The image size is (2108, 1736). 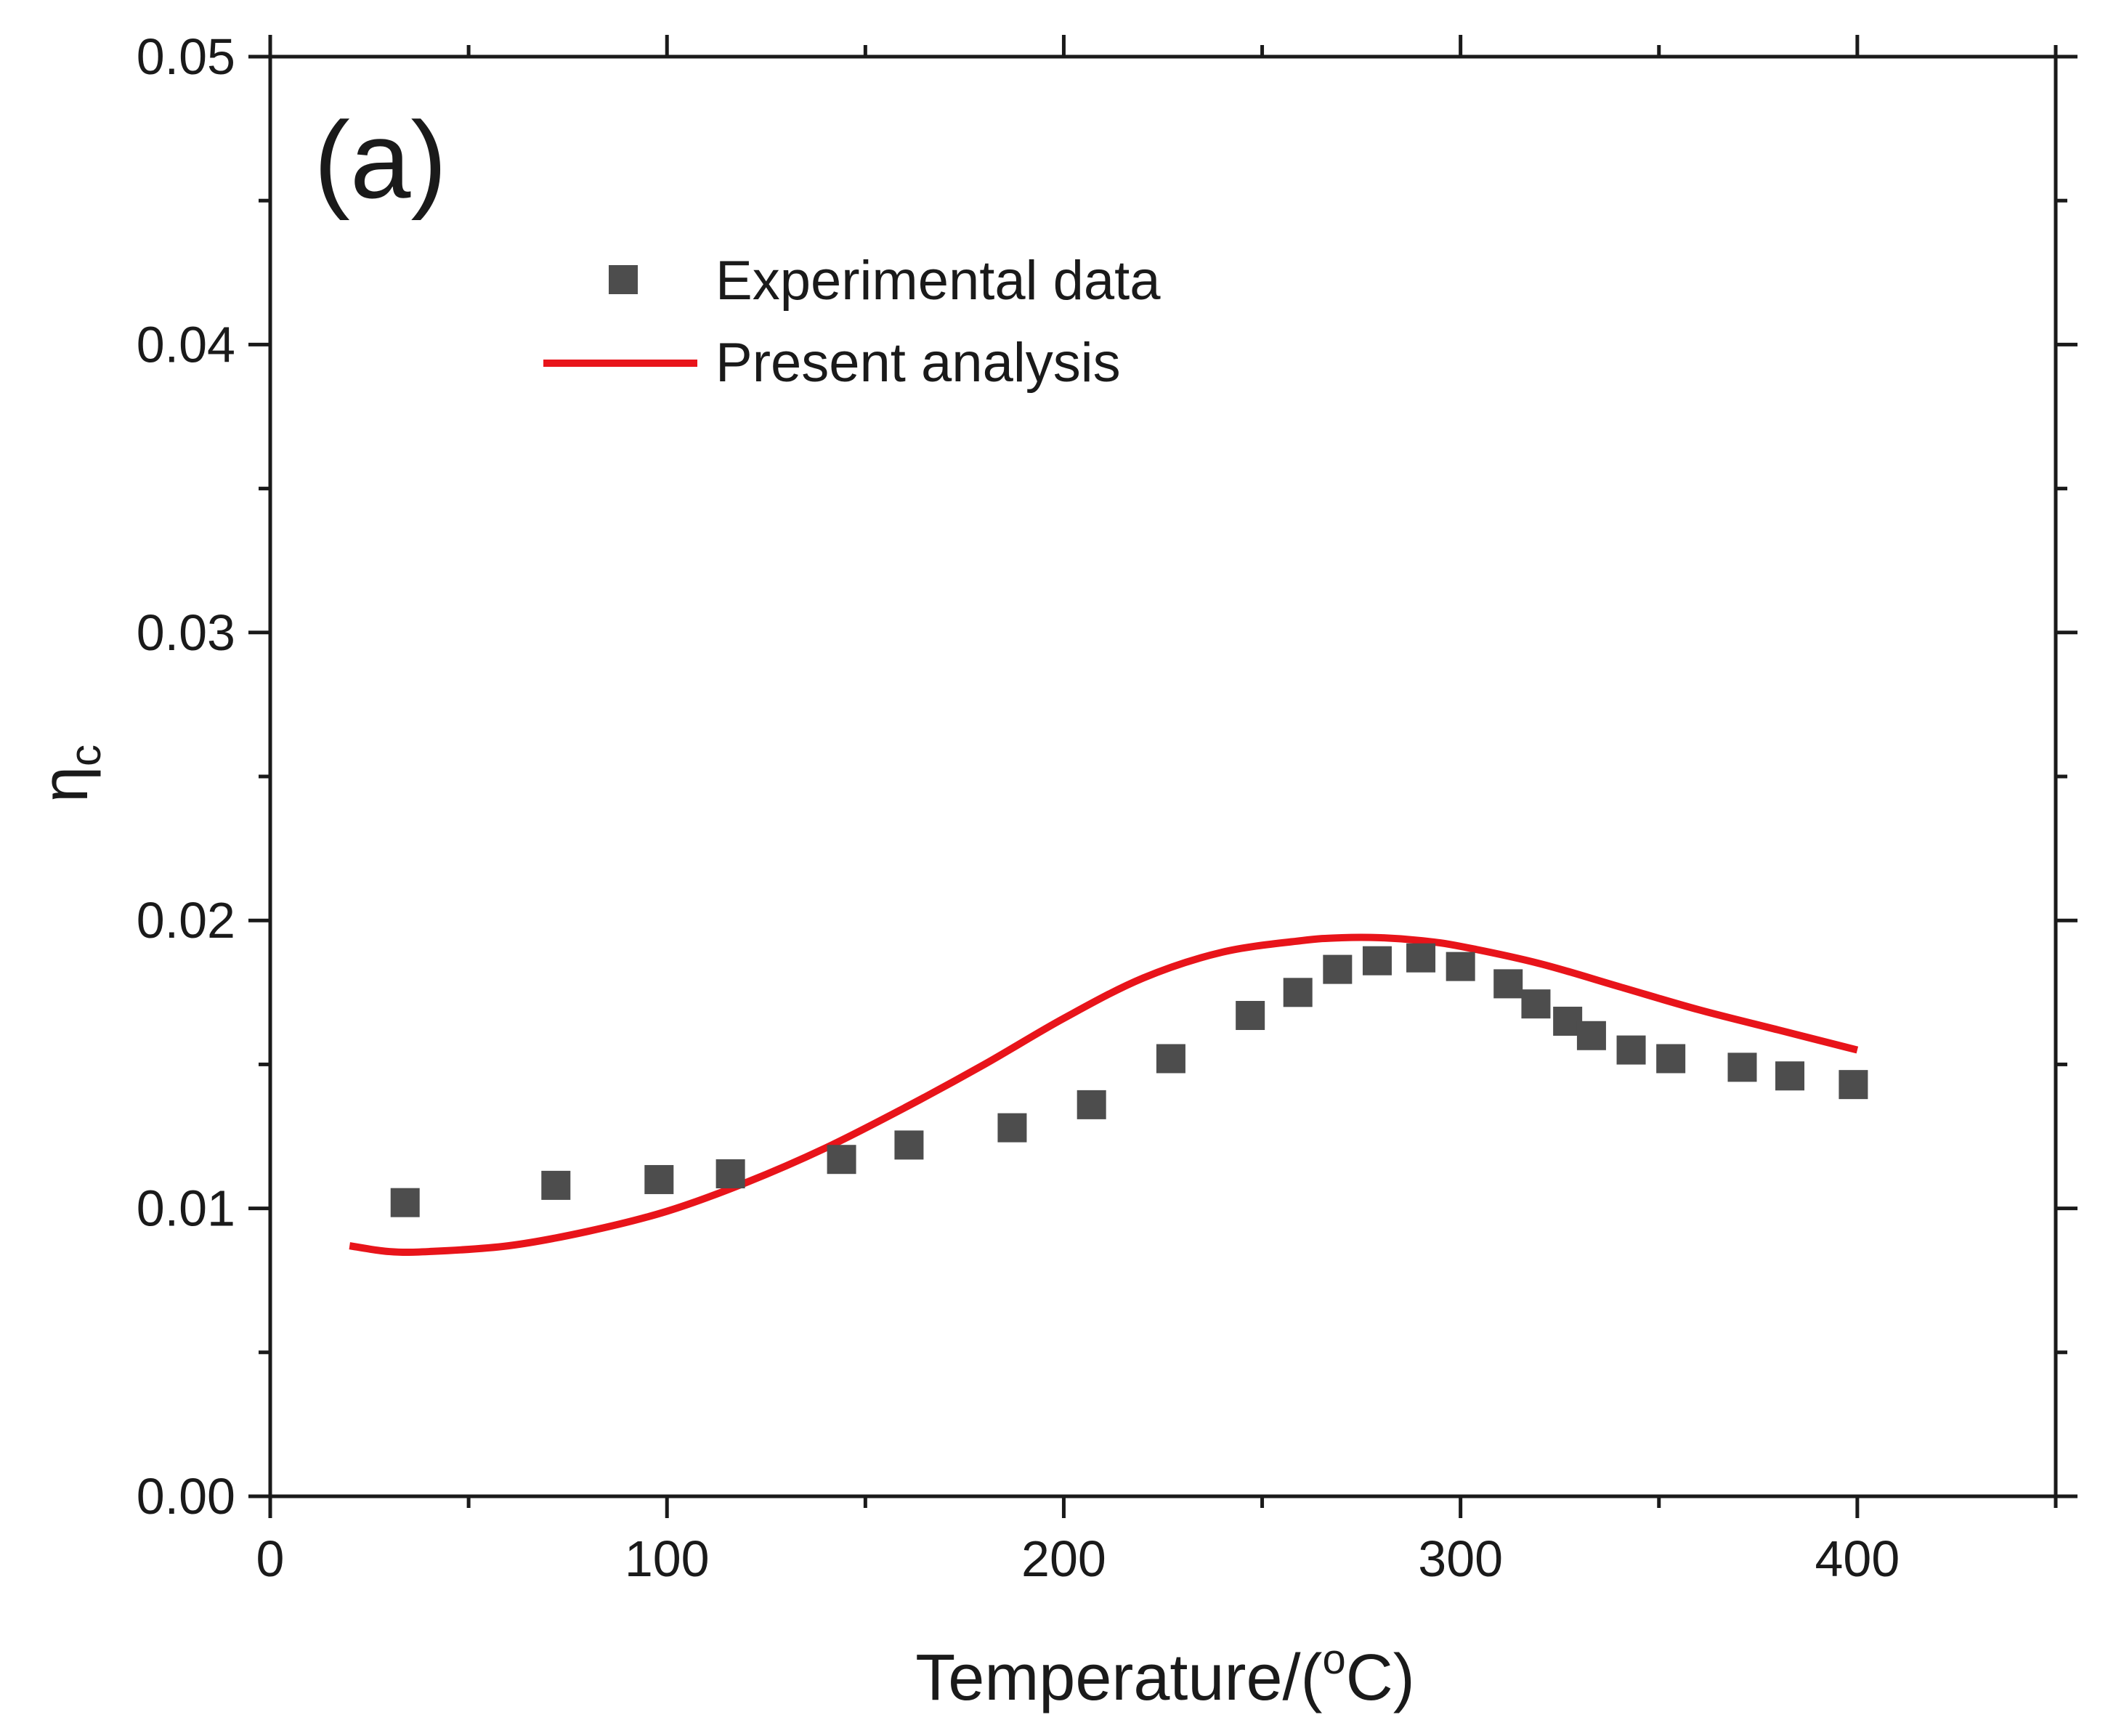 What do you see at coordinates (1857, 1558) in the screenshot?
I see `x-tick-label: 400` at bounding box center [1857, 1558].